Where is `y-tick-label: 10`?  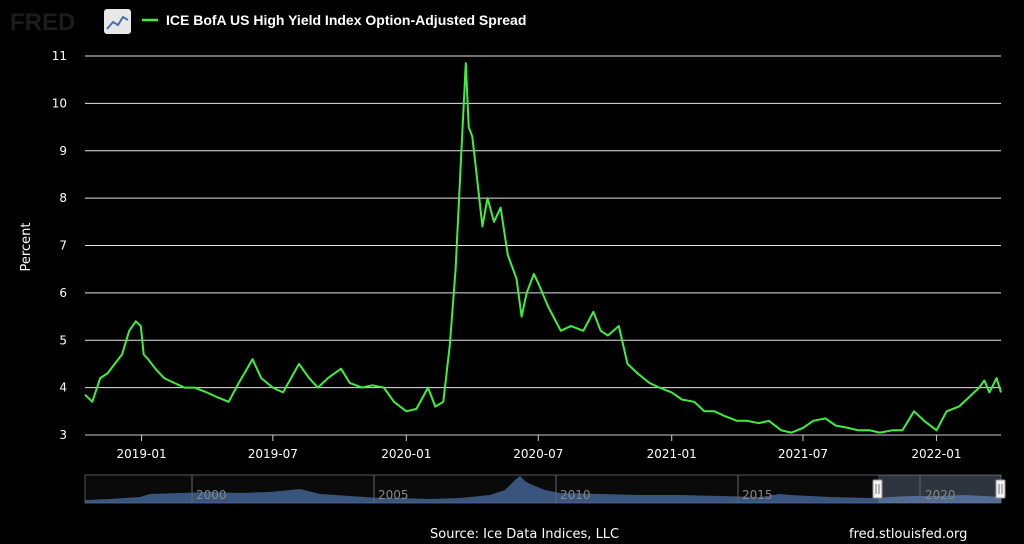
y-tick-label: 10 is located at coordinates (59, 103).